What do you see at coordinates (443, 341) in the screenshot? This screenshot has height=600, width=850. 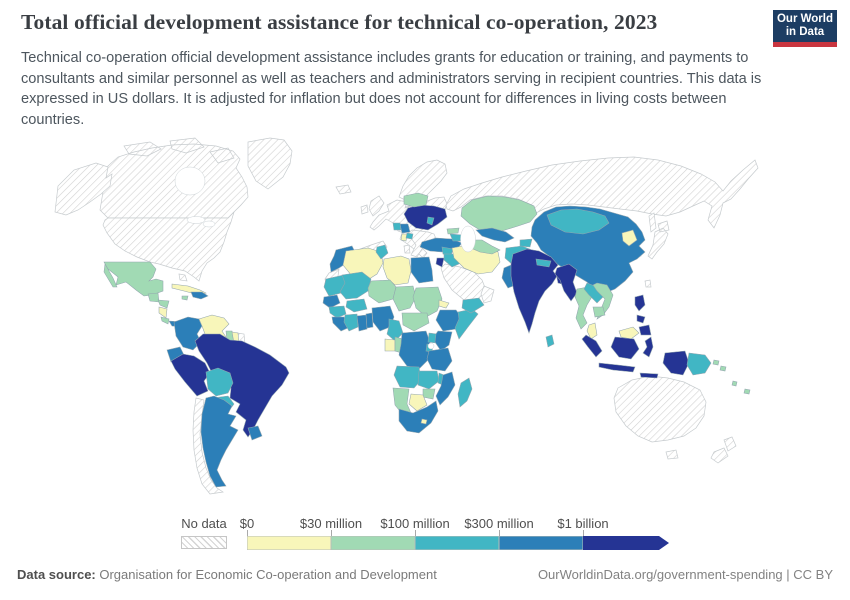 I see `country-kenya` at bounding box center [443, 341].